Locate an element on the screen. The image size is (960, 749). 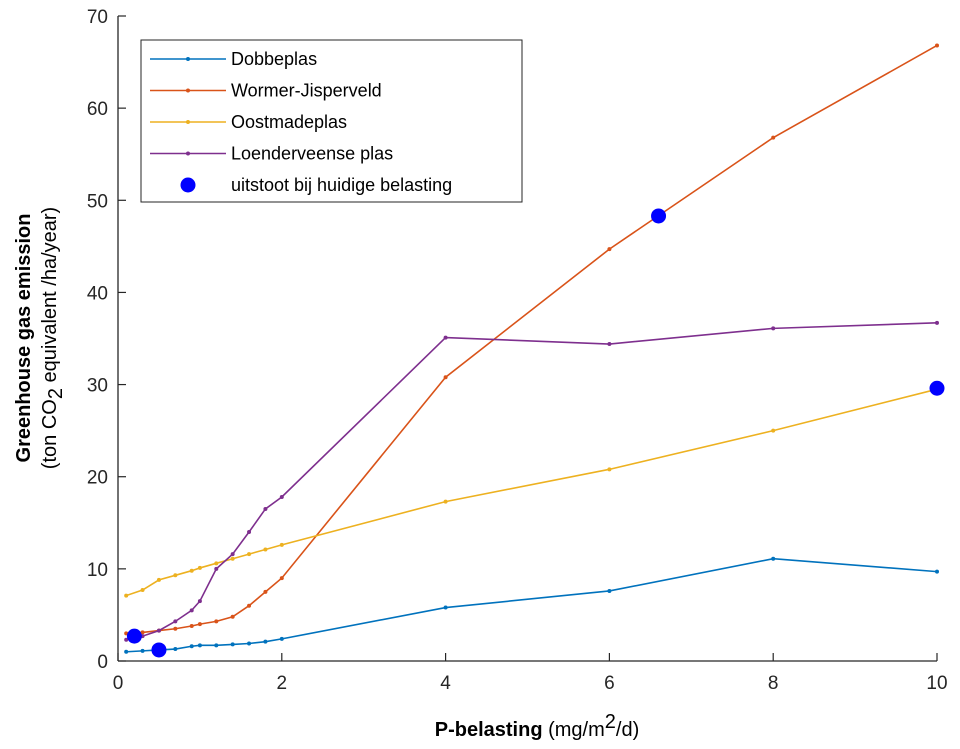
x-axis-title-sup: 2 is located at coordinates (610, 722).